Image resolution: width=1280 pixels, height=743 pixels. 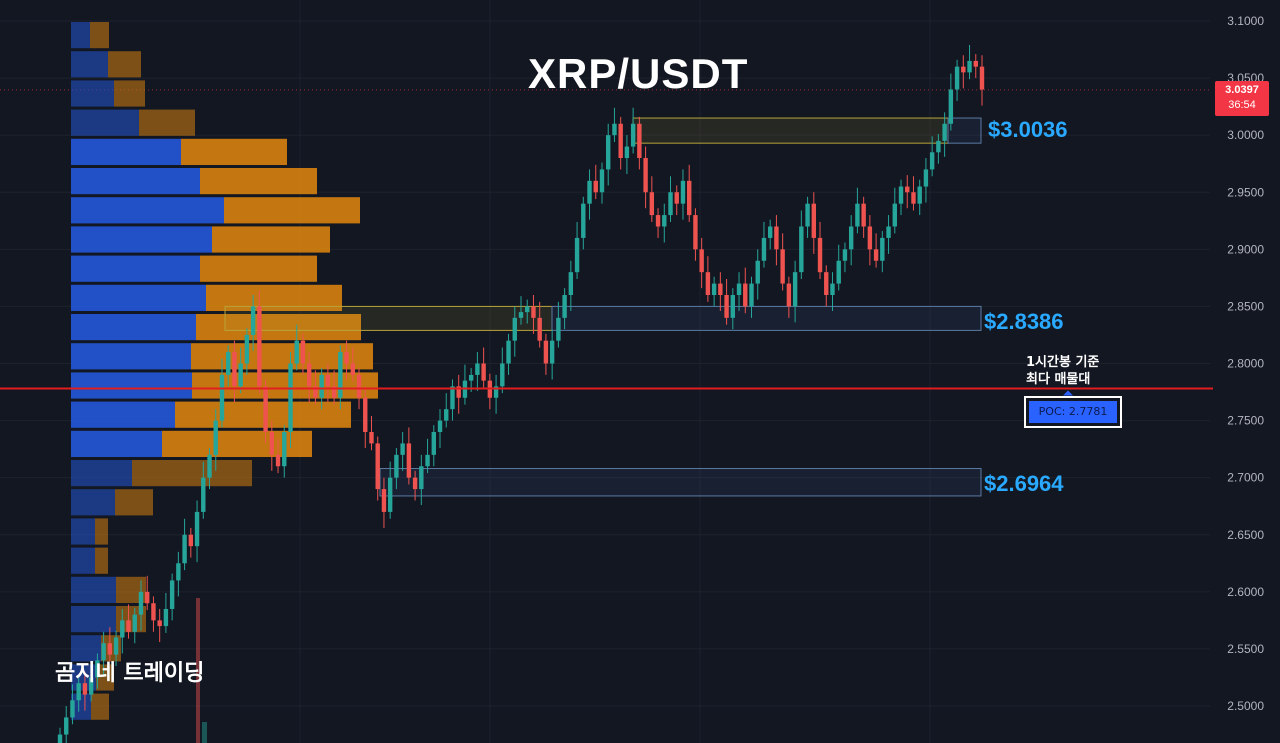 What do you see at coordinates (1245, 592) in the screenshot?
I see `y-tick-label: 2.6000` at bounding box center [1245, 592].